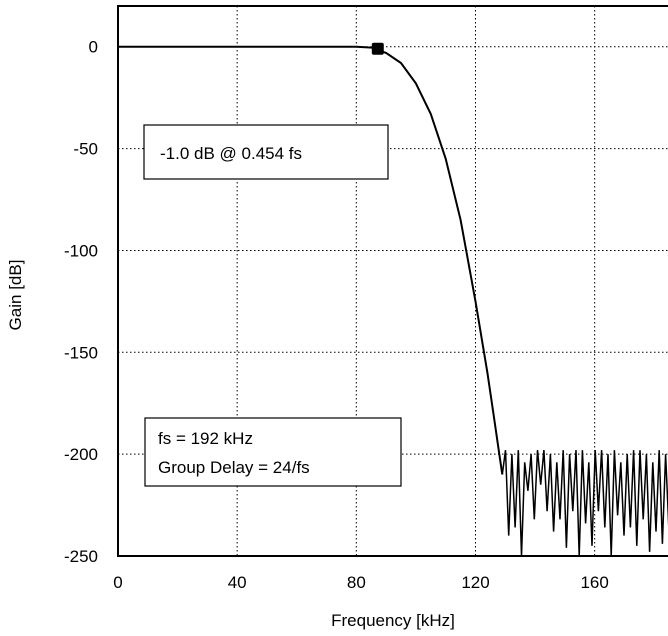  Describe the element at coordinates (475, 582) in the screenshot. I see `x-tick-label-120: 120` at that location.